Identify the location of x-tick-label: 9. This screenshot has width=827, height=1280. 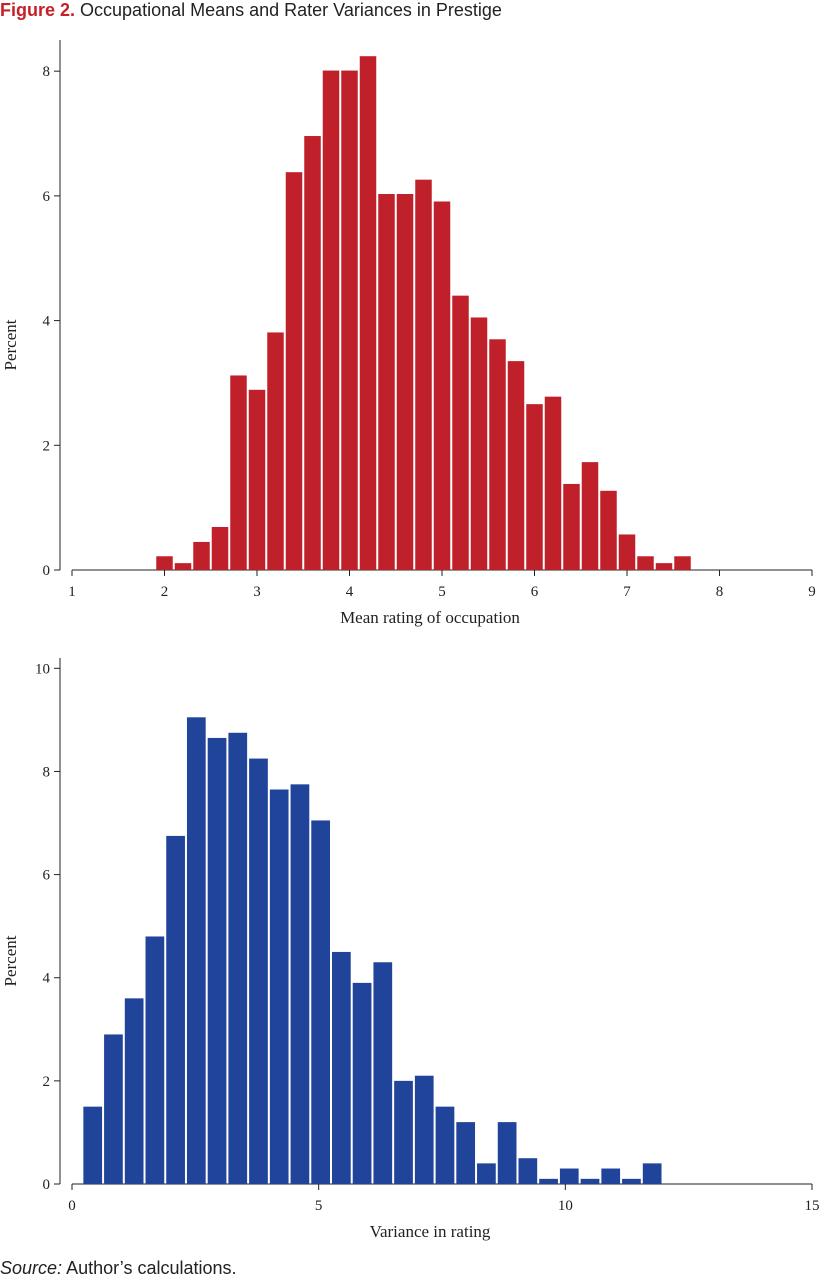
(812, 592).